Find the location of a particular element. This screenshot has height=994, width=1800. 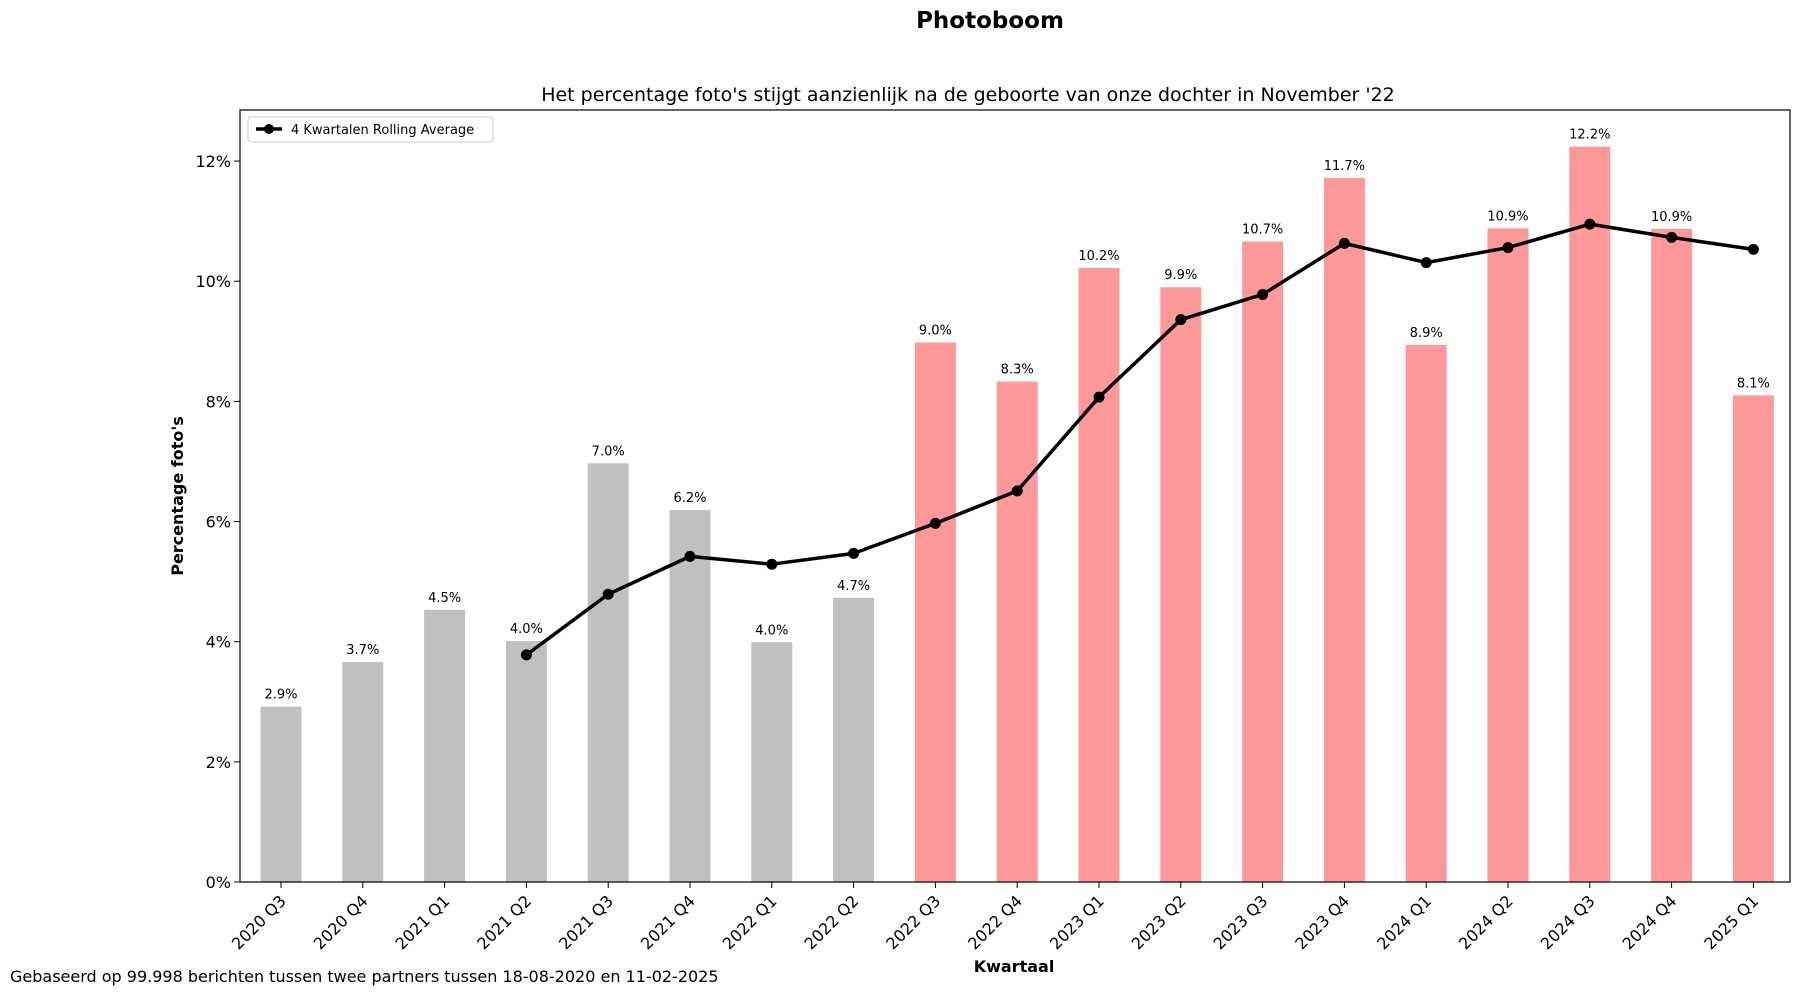

x-tick-label: 2021 Q1 is located at coordinates (423, 922).